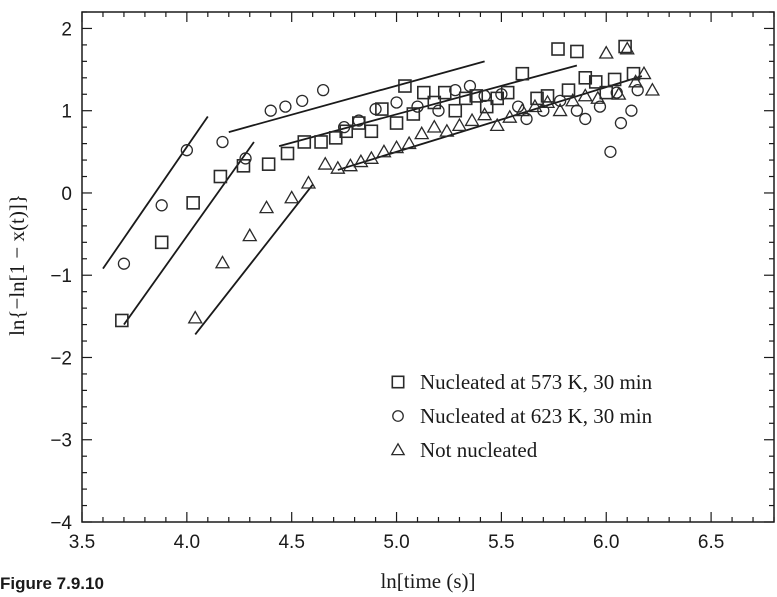  I want to click on y-axis-title: ln{−ln[1 − x(t)]}, so click(17, 265).